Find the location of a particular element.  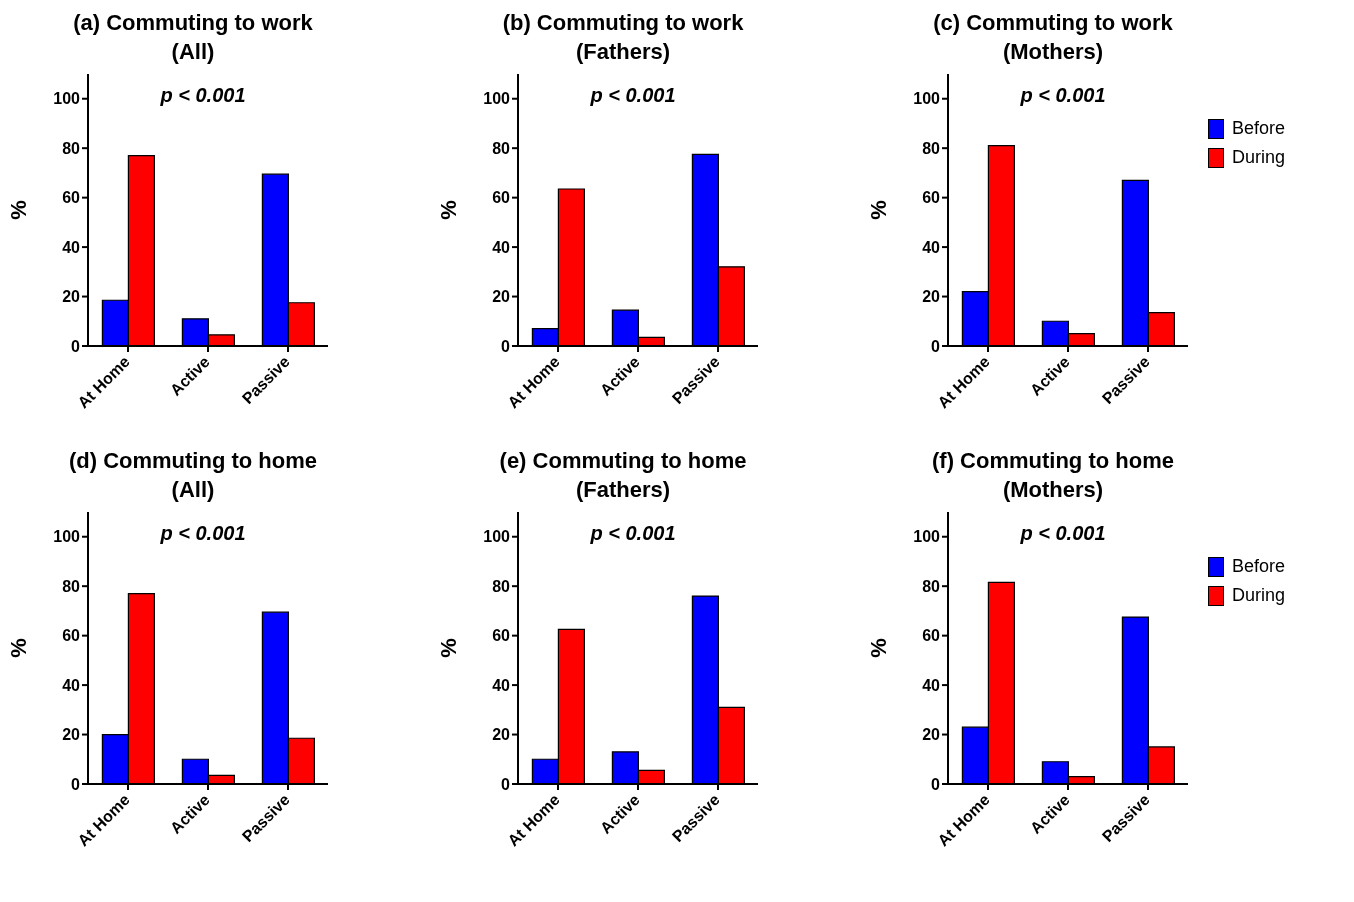

chart-title: (c) Commuting to work (Mothers) is located at coordinates (1053, 37).